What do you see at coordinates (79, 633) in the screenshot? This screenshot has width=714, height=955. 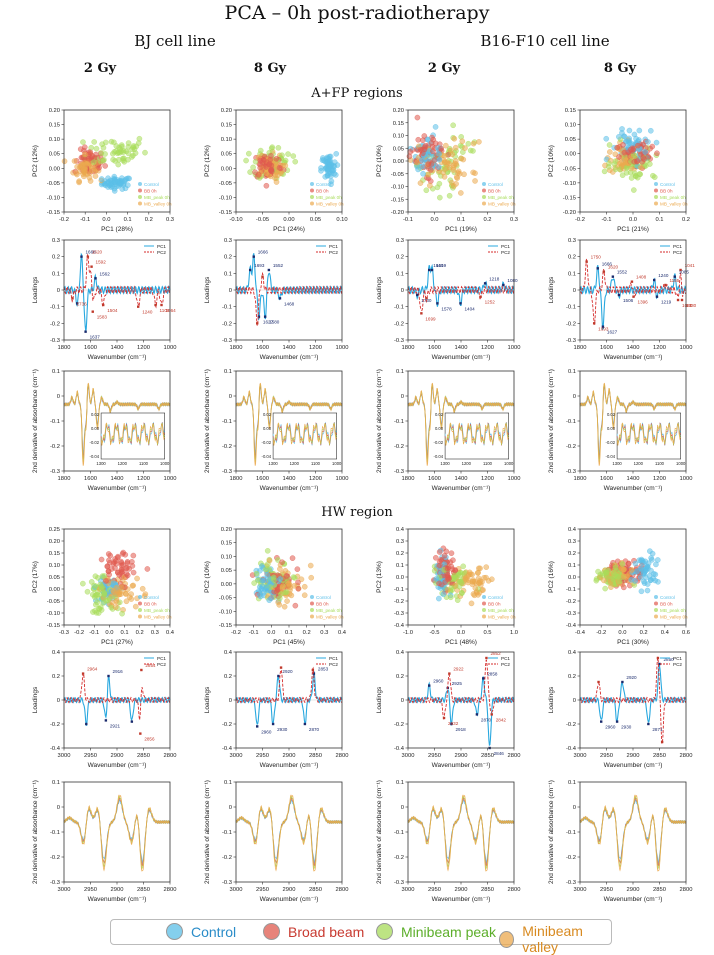 I see `x-tick-label: -0.2` at bounding box center [79, 633].